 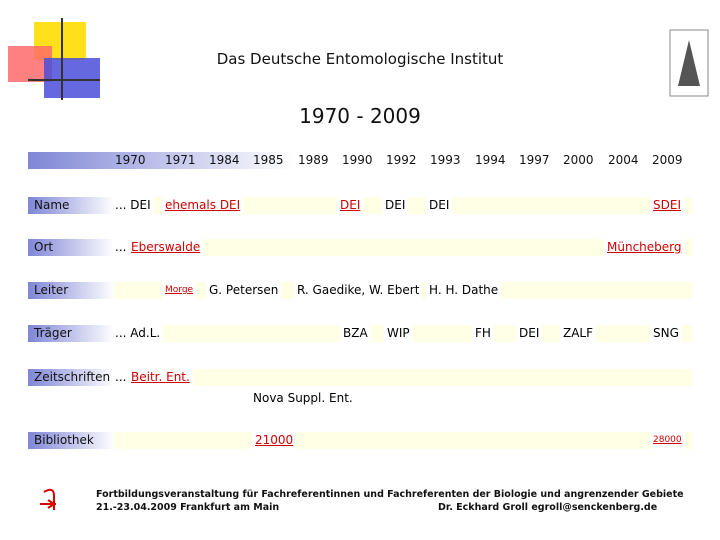 I want to click on nav-icon, so click(x=48, y=499).